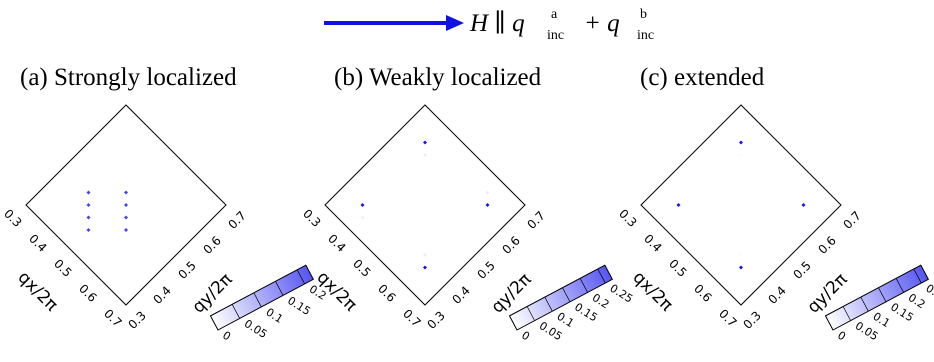  I want to click on colorbar-tick-label: 0.05, so click(256, 329).